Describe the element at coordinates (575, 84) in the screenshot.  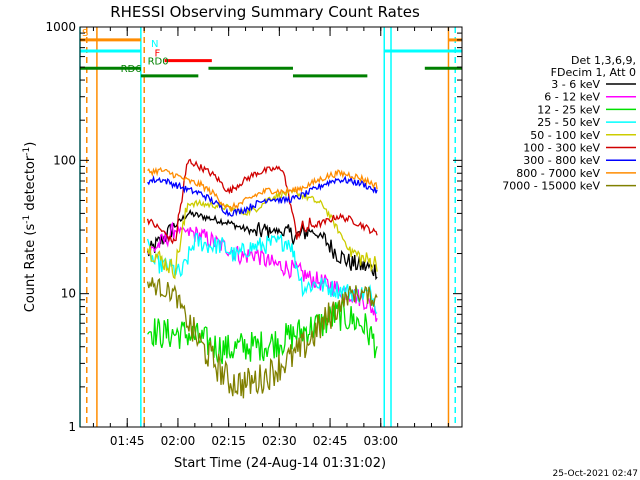
I see `legend-label-0: 3 - 6 keV` at that location.